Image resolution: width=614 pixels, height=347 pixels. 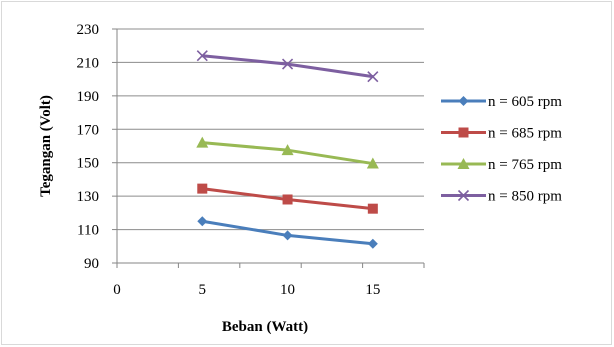 I want to click on legend-label: n = 765 rpm, so click(x=525, y=165).